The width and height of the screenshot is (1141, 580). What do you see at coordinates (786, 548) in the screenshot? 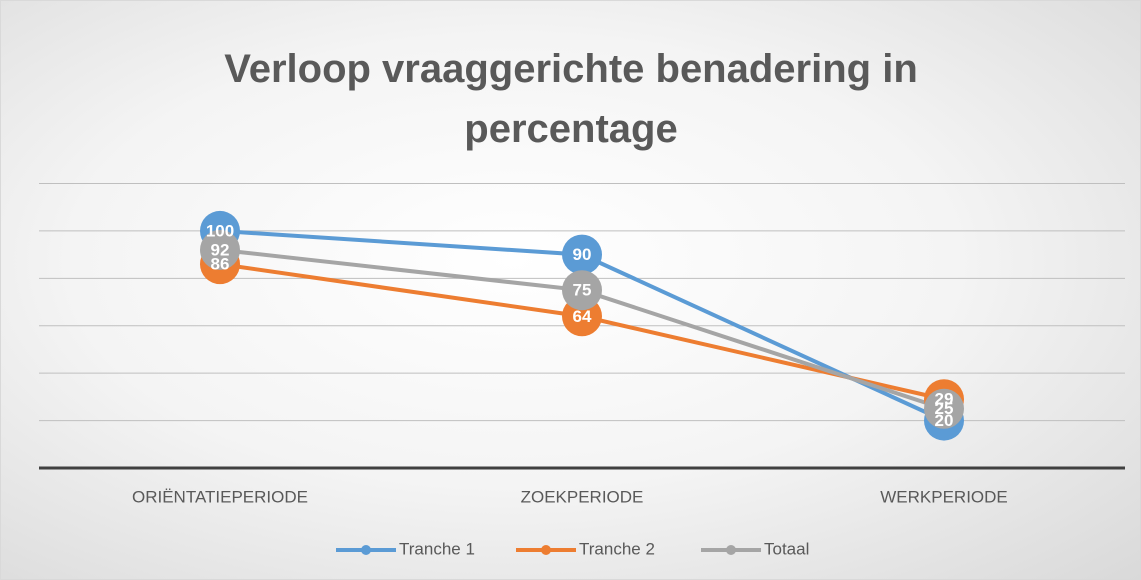
I see `legend-label: Totaal` at bounding box center [786, 548].